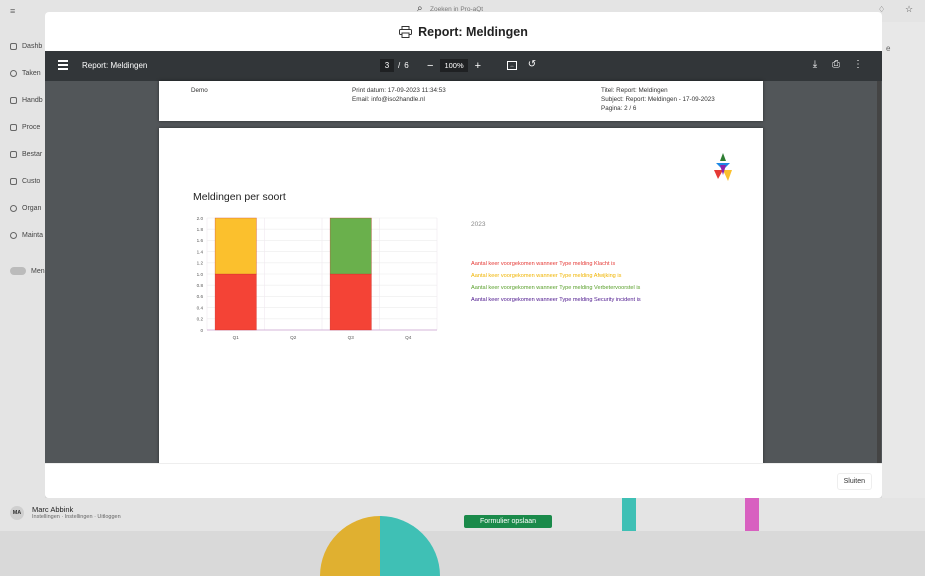  Describe the element at coordinates (508, 521) in the screenshot. I see `save-form-button: Formulier opslaan` at that location.